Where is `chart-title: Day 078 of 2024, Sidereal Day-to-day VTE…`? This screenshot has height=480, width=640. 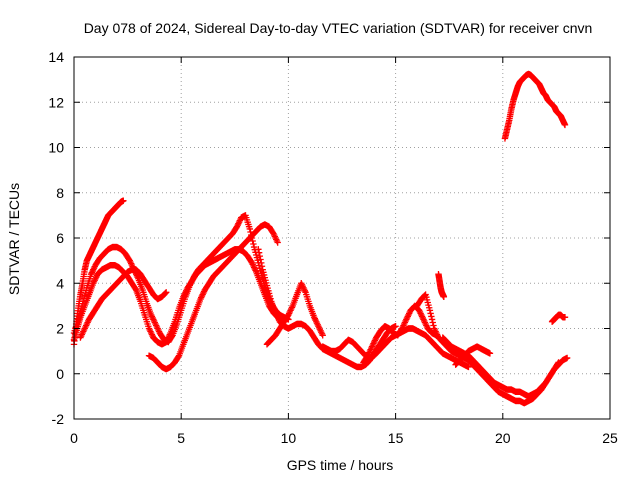 chart-title: Day 078 of 2024, Sidereal Day-to-day VTE… is located at coordinates (338, 28).